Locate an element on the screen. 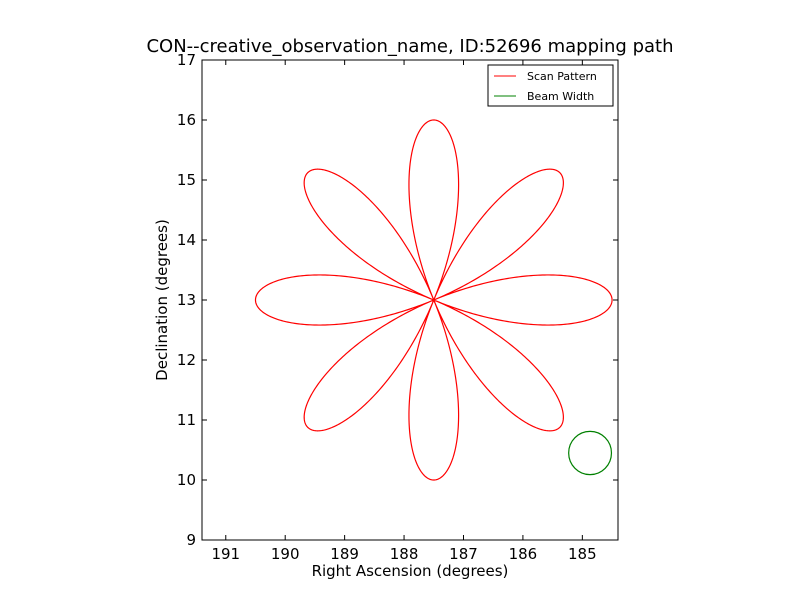  y-tick-label: 13 is located at coordinates (186, 300).